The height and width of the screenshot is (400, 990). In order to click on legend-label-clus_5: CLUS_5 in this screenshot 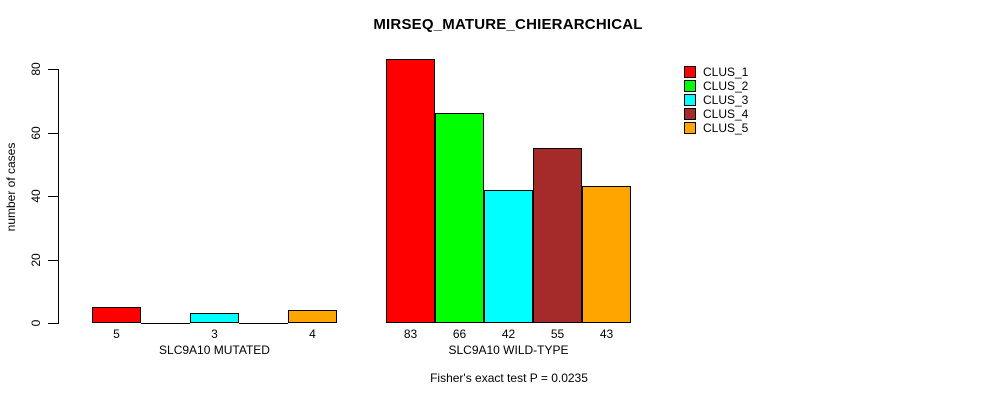, I will do `click(726, 128)`.